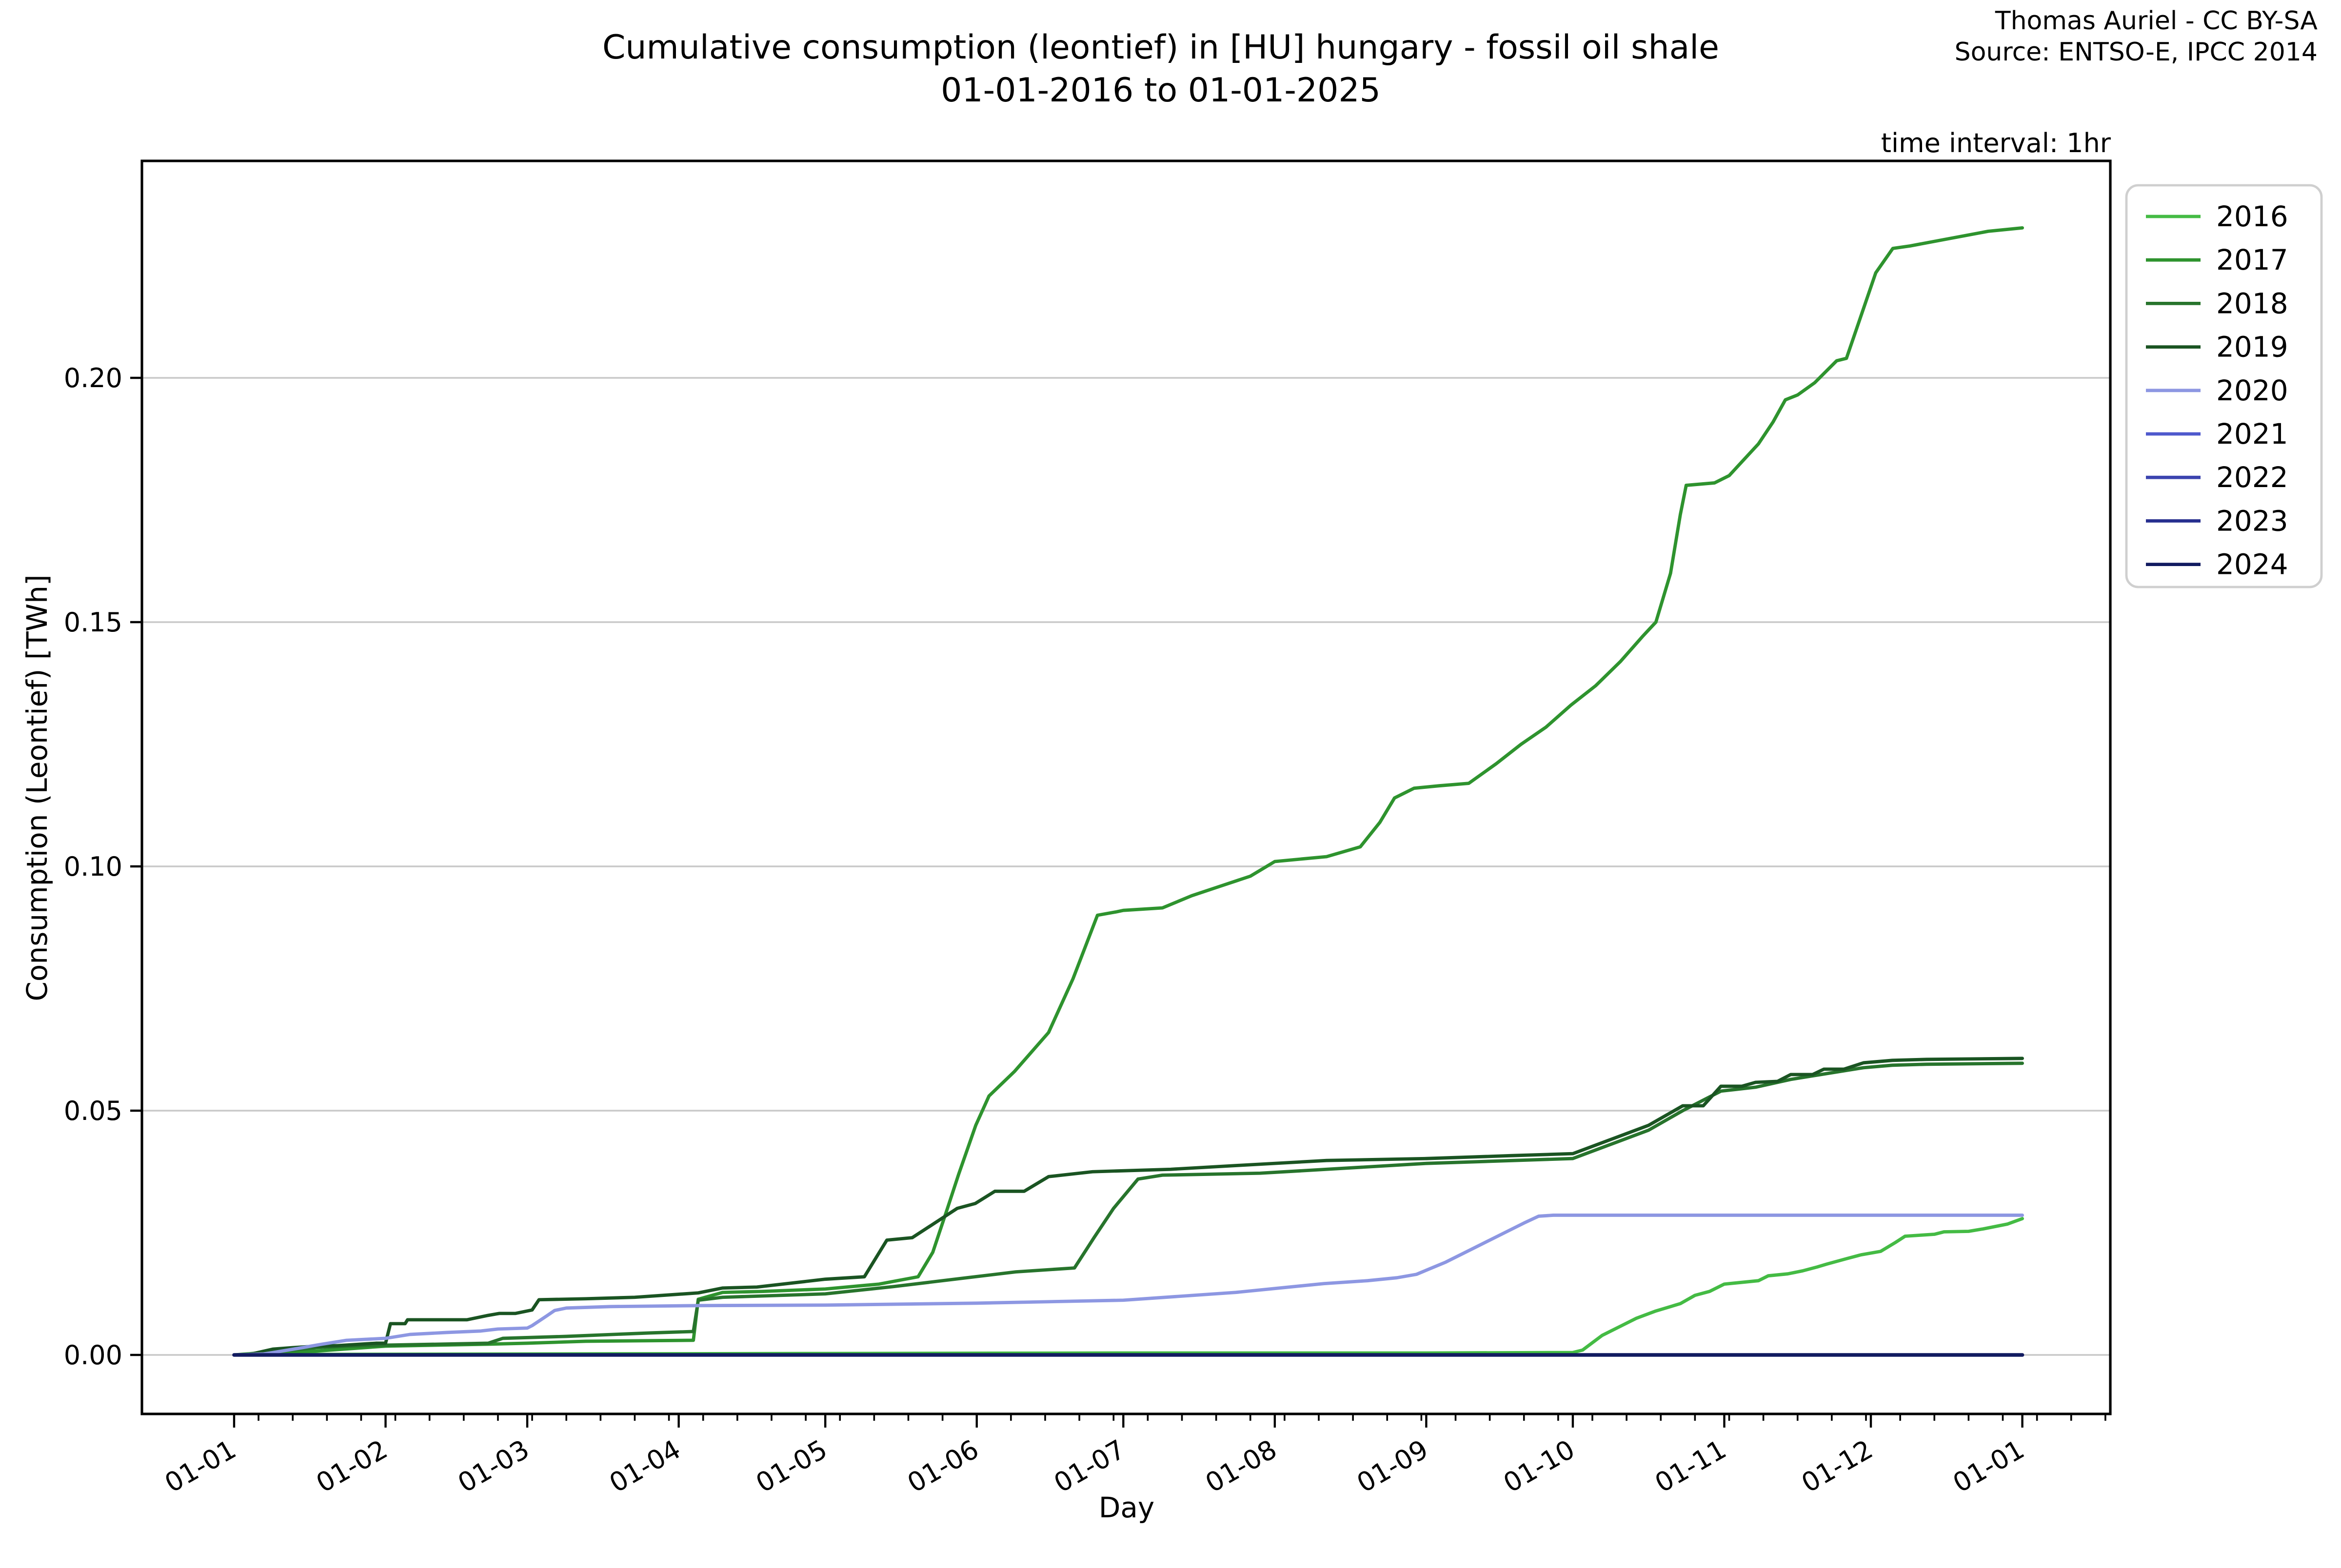  Describe the element at coordinates (1392, 1466) in the screenshot. I see `x-tick-label-8: 01-09` at that location.